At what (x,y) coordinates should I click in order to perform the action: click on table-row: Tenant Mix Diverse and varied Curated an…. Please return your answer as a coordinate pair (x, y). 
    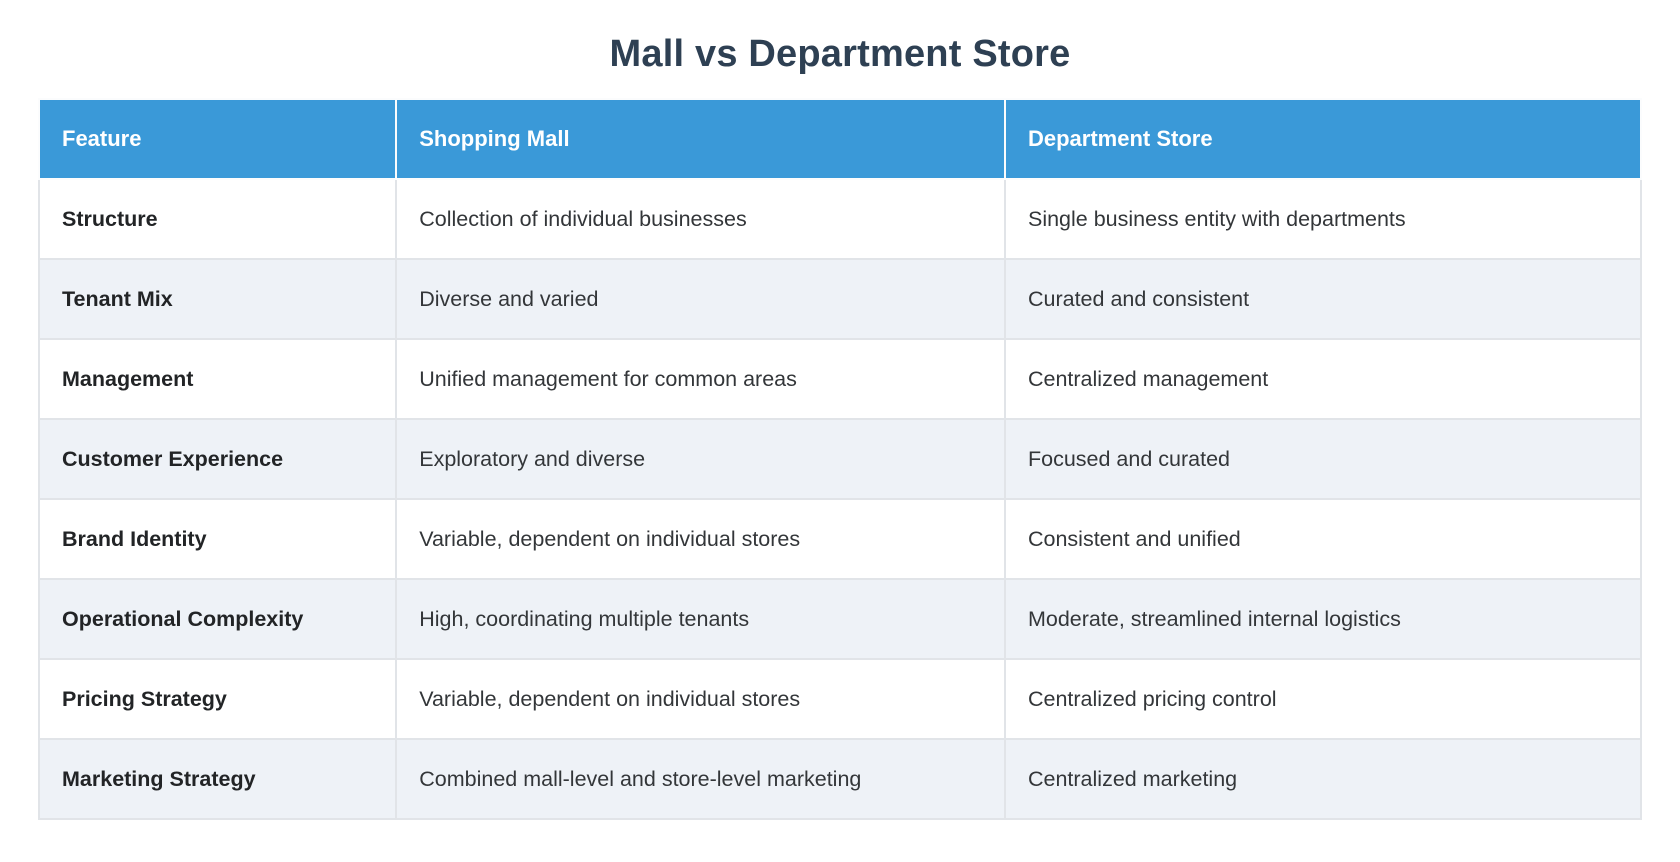
    Looking at the image, I should click on (840, 299).